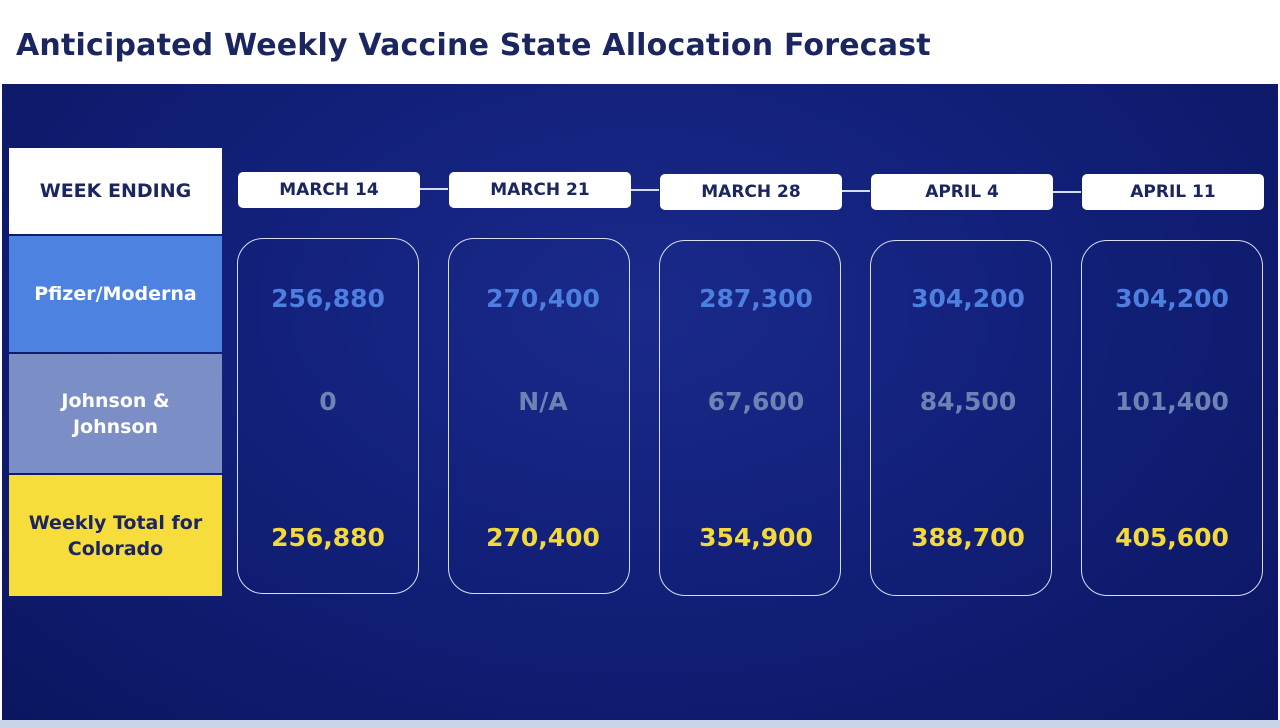 This screenshot has width=1280, height=728. I want to click on row-label-week-ending: WEEK ENDING, so click(115, 191).